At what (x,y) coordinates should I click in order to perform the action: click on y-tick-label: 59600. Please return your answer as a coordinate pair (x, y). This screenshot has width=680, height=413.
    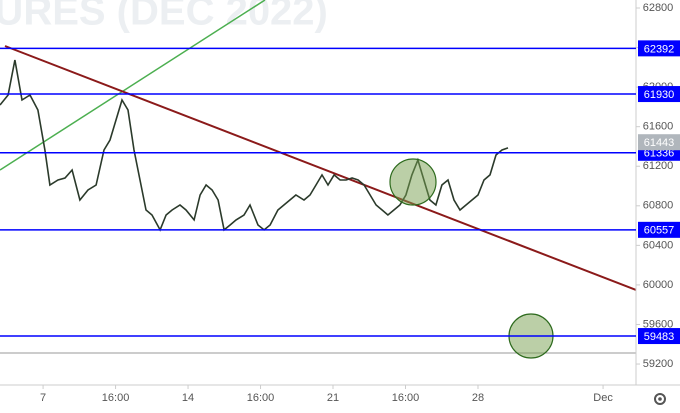
    Looking at the image, I should click on (658, 324).